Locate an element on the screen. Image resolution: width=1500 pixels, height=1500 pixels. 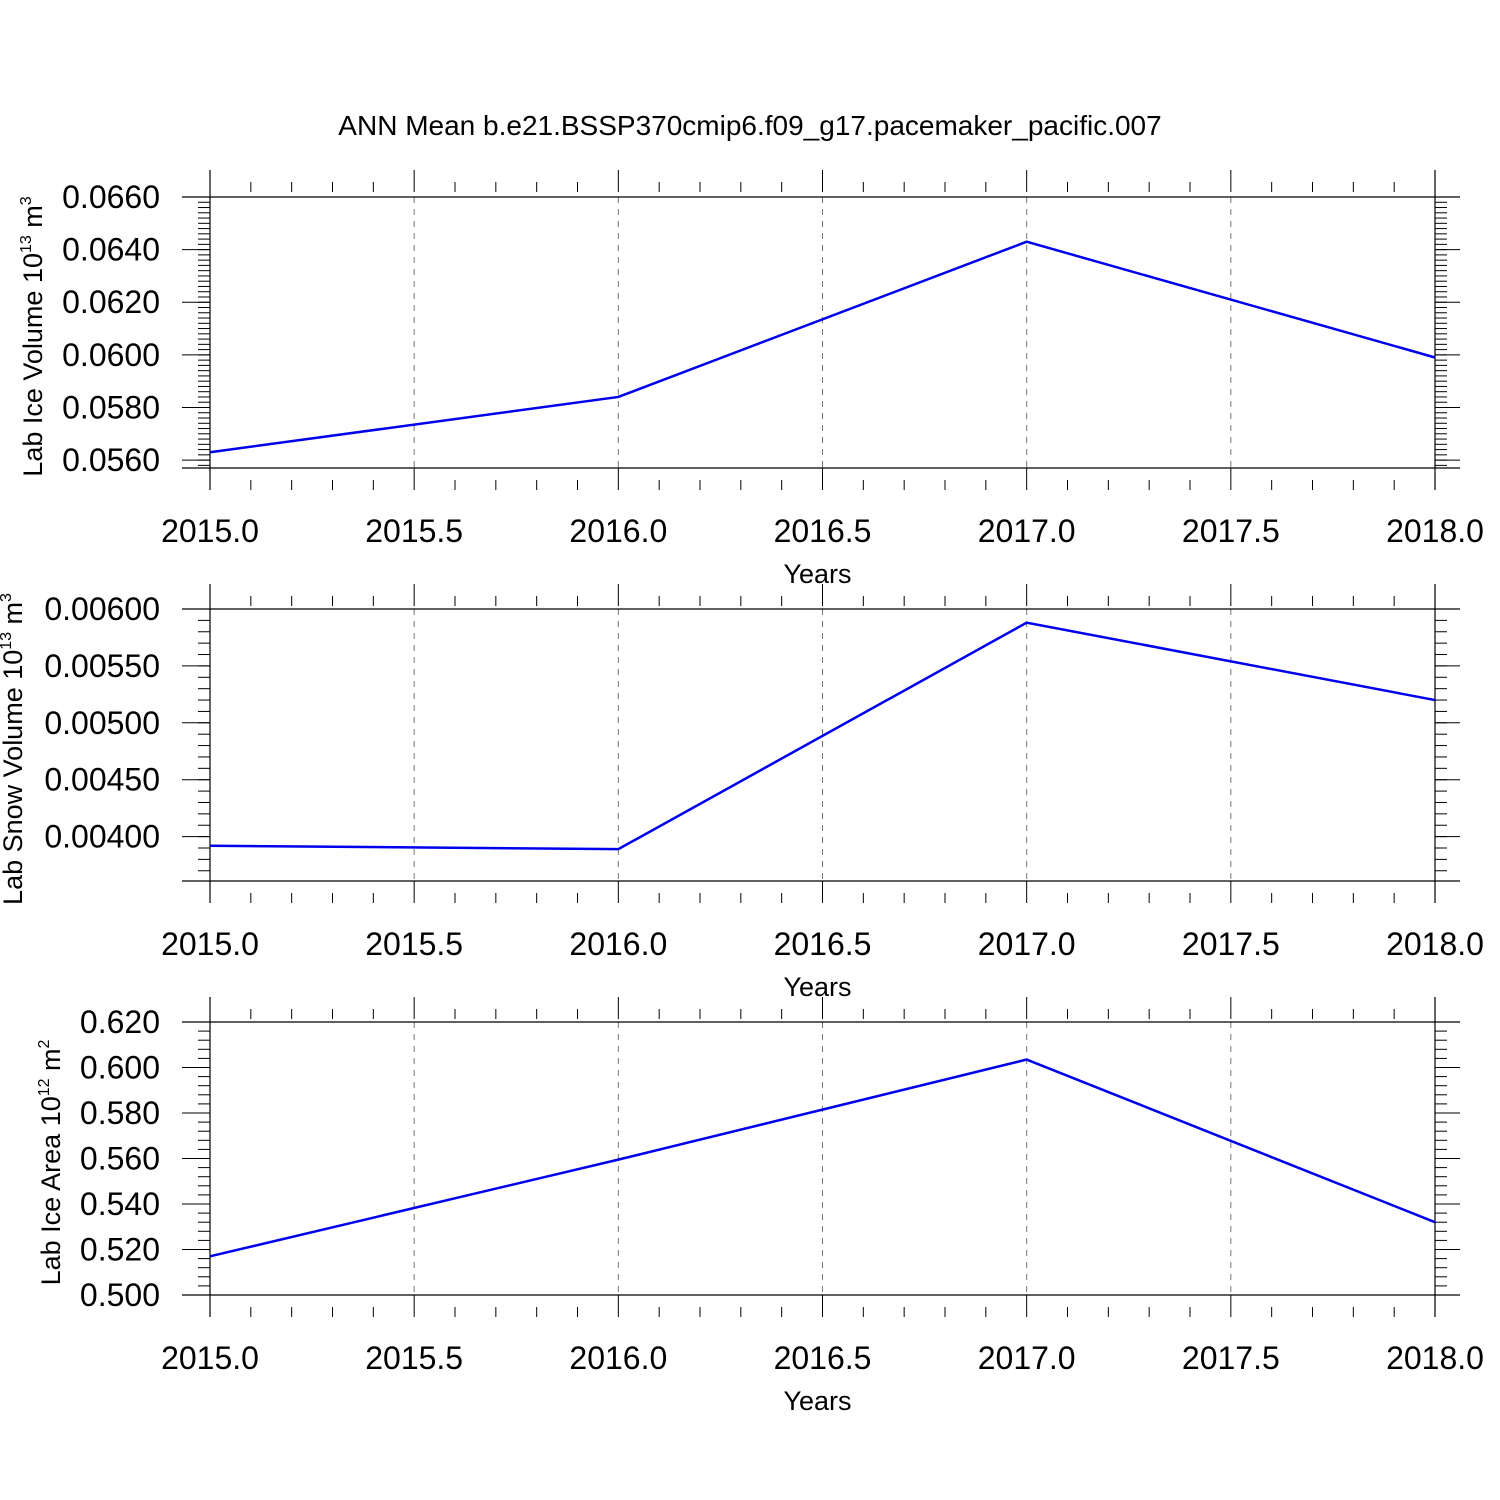
y-tick-label: 0.520 is located at coordinates (120, 1250).